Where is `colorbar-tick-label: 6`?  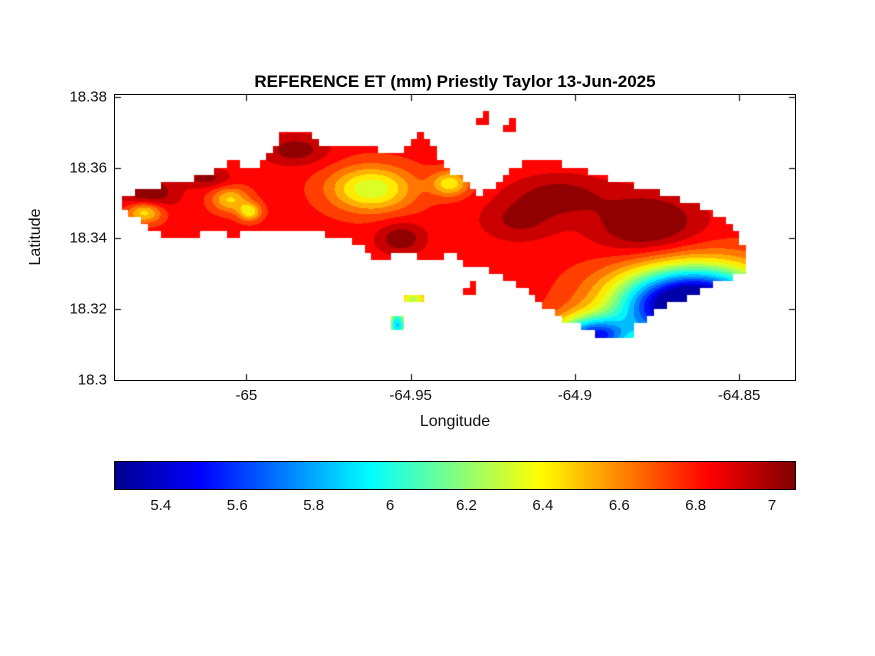
colorbar-tick-label: 6 is located at coordinates (390, 505).